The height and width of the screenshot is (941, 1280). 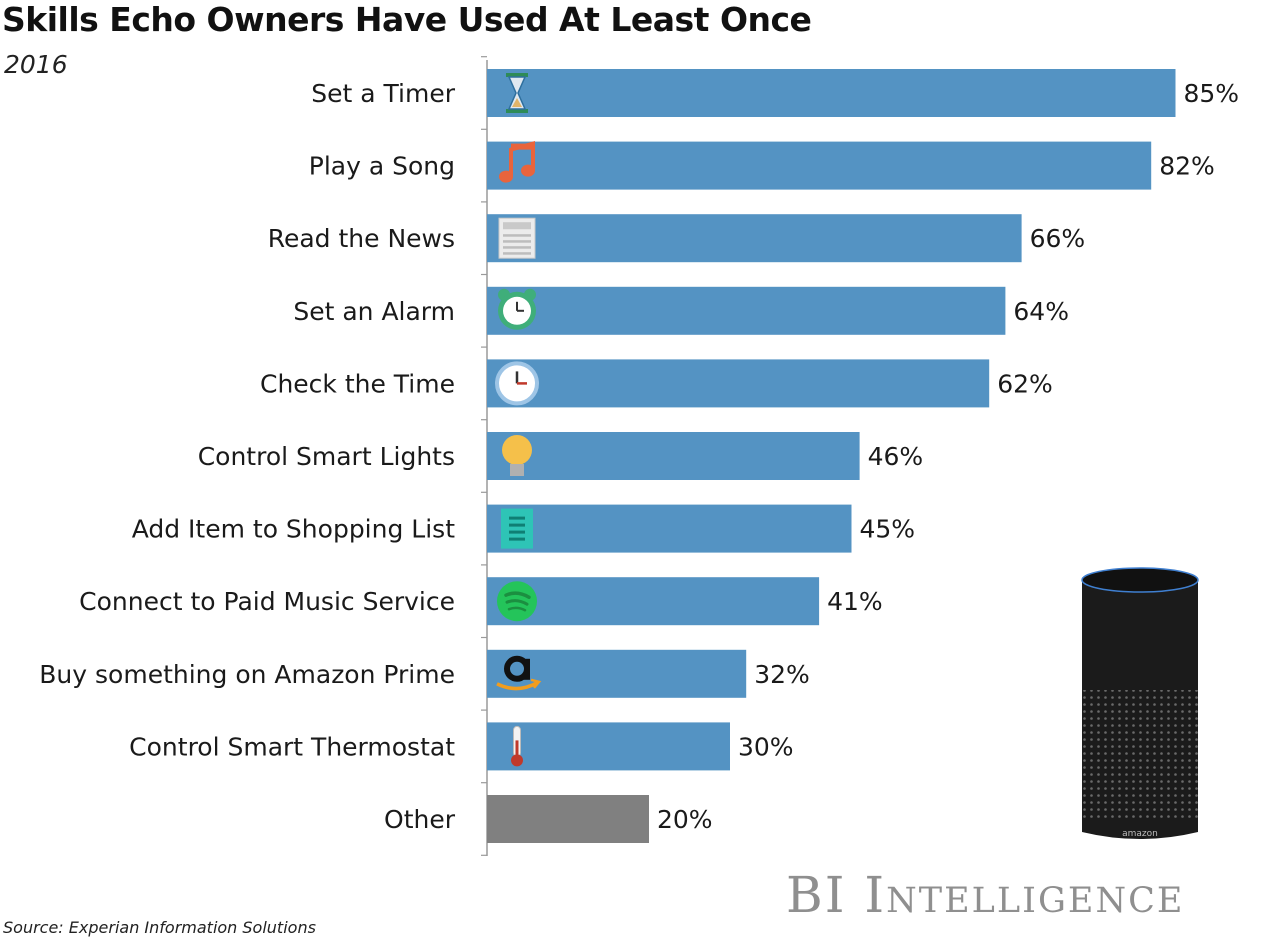 What do you see at coordinates (517, 161) in the screenshot?
I see `music-note-icon` at bounding box center [517, 161].